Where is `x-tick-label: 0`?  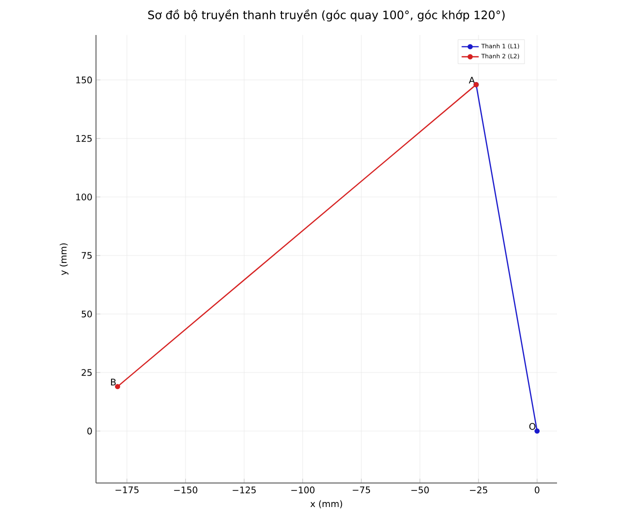 x-tick-label: 0 is located at coordinates (537, 490).